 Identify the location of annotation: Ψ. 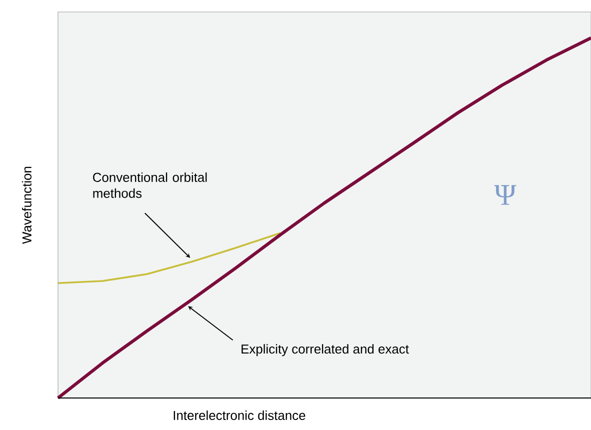
(505, 195).